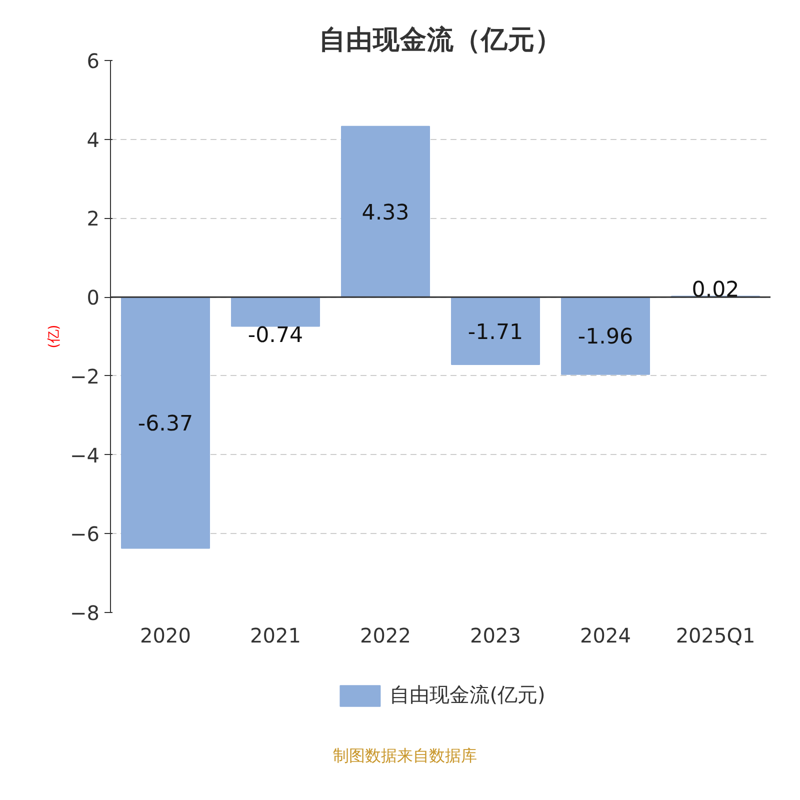  What do you see at coordinates (496, 332) in the screenshot?
I see `data-label: -1.71` at bounding box center [496, 332].